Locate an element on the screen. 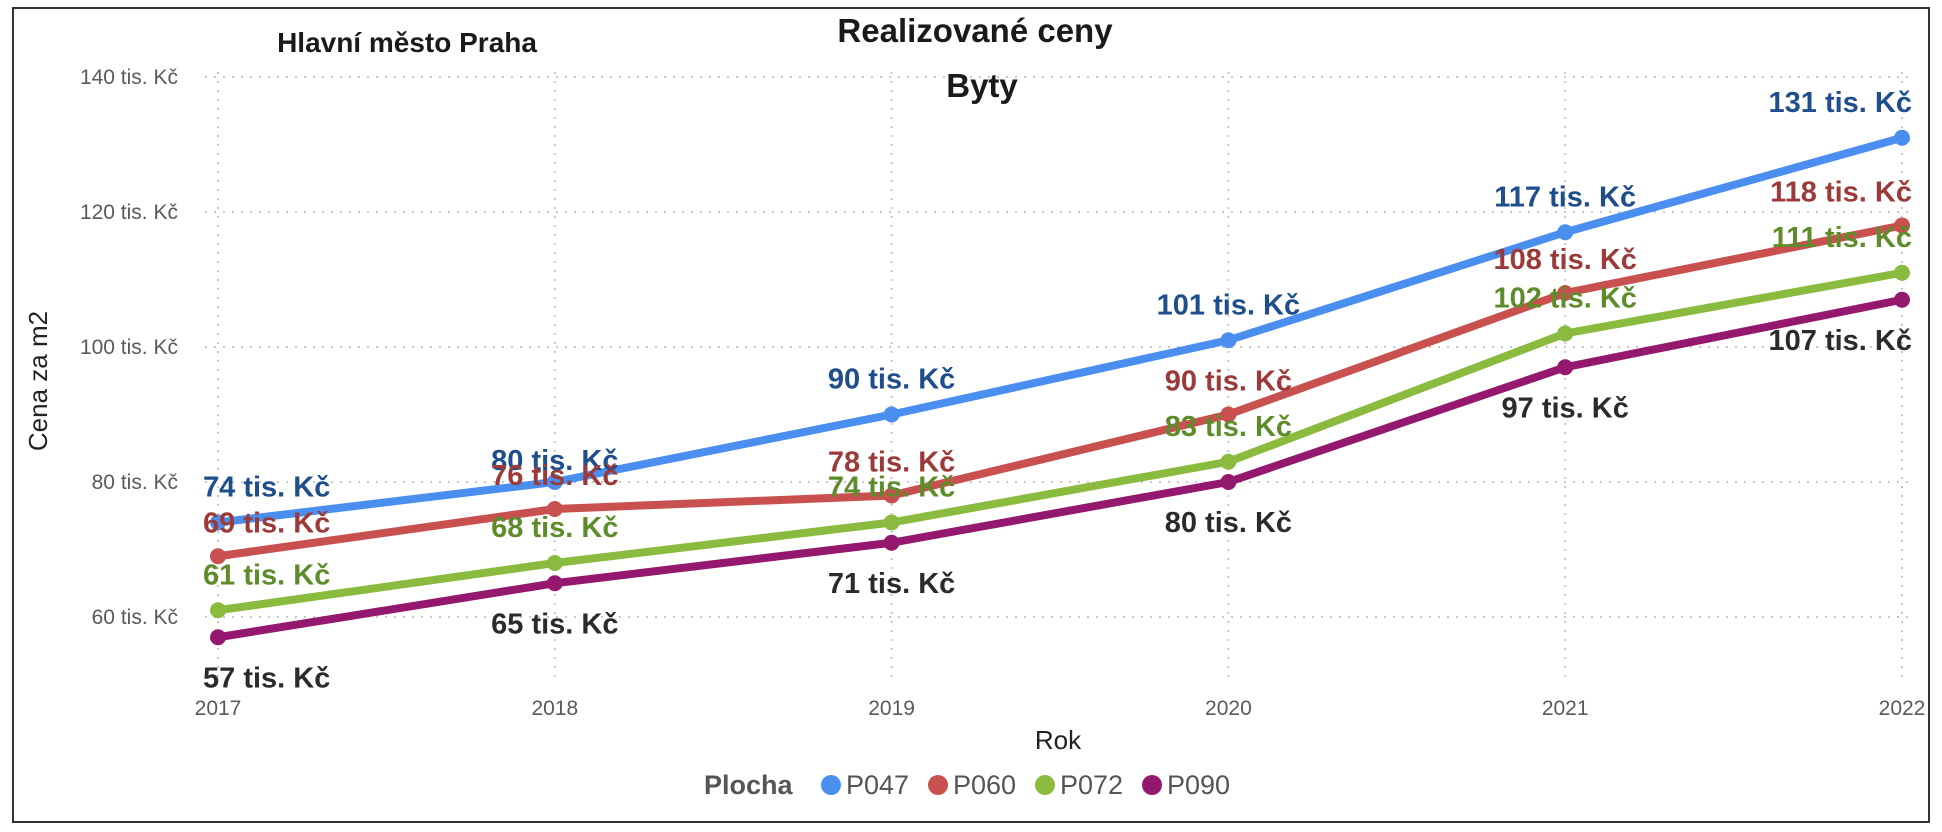 Image resolution: width=1942 pixels, height=832 pixels. y-tick-label: 140 tis. Kč is located at coordinates (129, 77).